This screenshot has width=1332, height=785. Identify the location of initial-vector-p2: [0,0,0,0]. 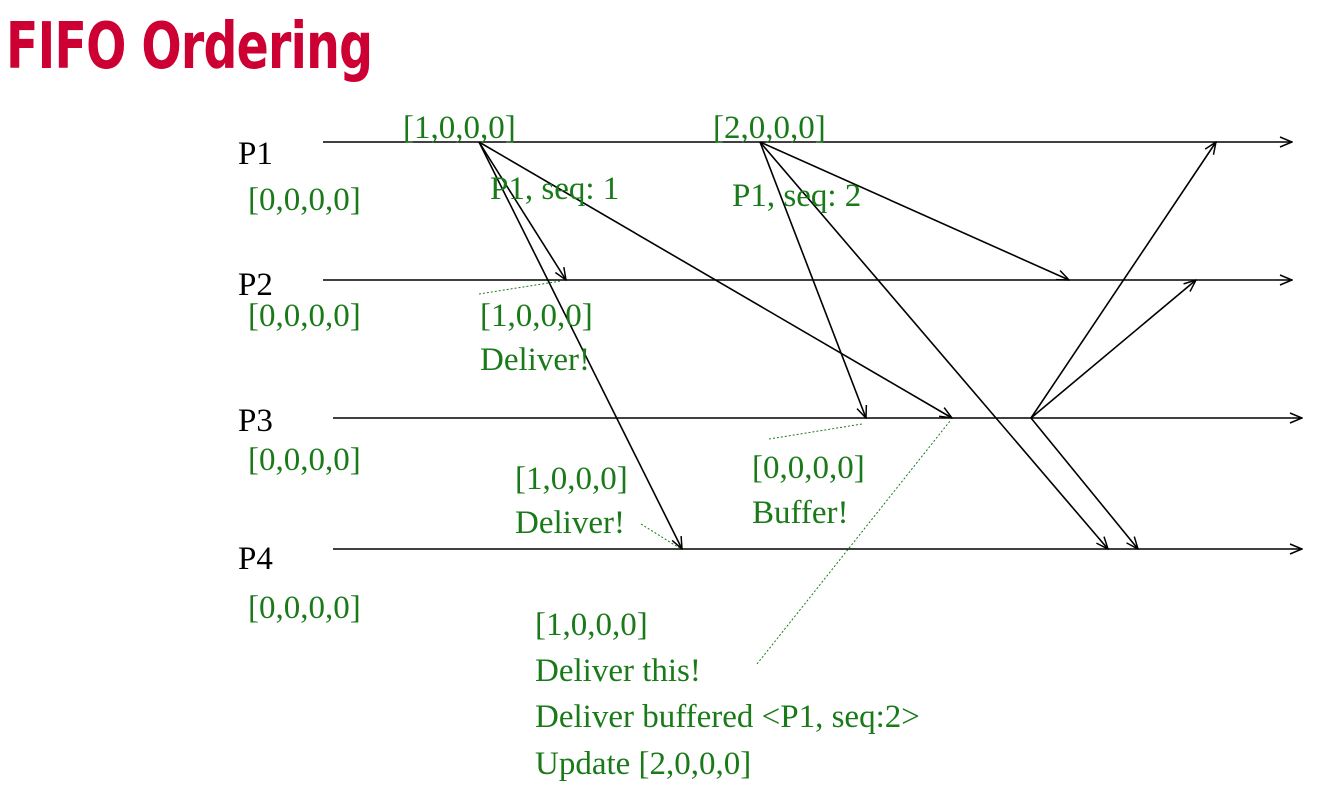
(304, 316).